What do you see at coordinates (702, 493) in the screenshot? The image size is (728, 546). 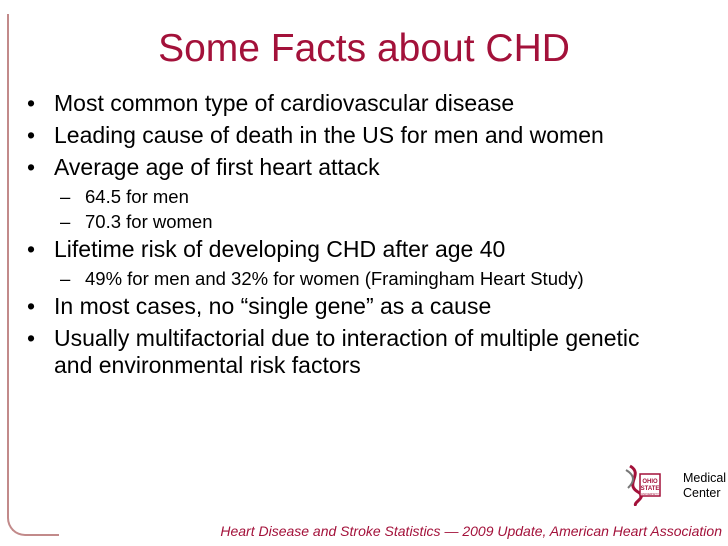 I see `logo-line-center: Center` at bounding box center [702, 493].